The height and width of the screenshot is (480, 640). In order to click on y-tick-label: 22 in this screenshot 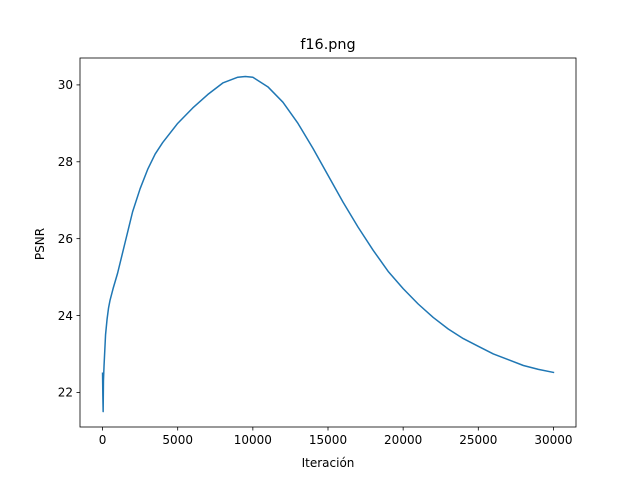, I will do `click(65, 393)`.